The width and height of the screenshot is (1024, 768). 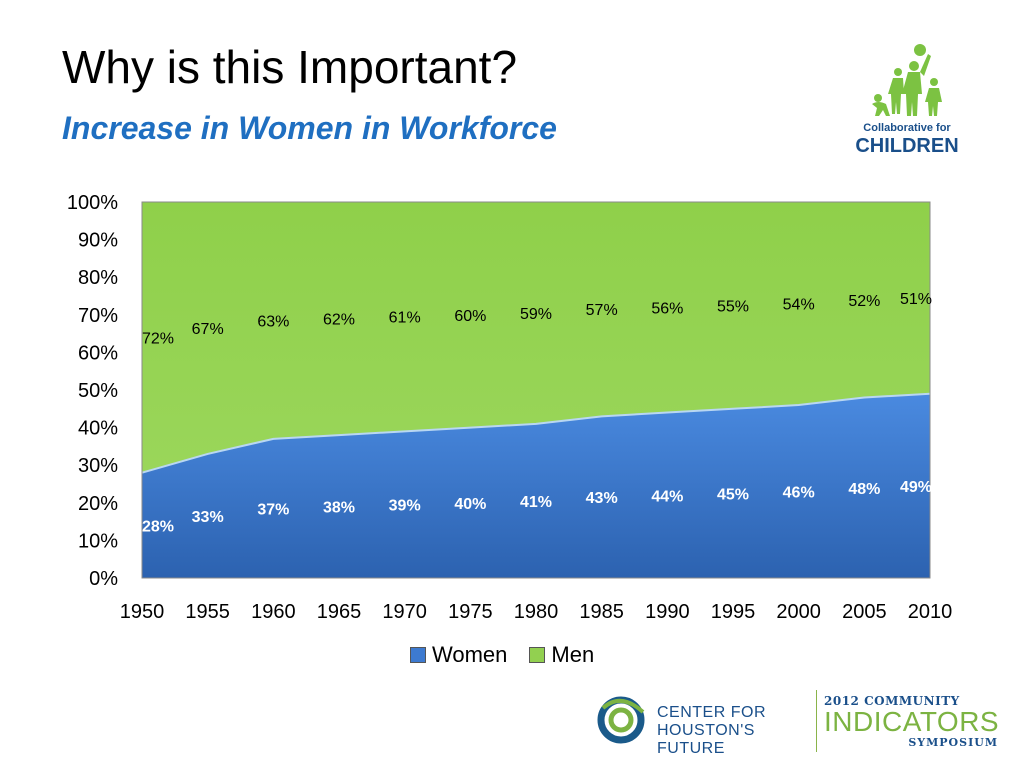 I want to click on x-tick-label: 1995, so click(x=733, y=612).